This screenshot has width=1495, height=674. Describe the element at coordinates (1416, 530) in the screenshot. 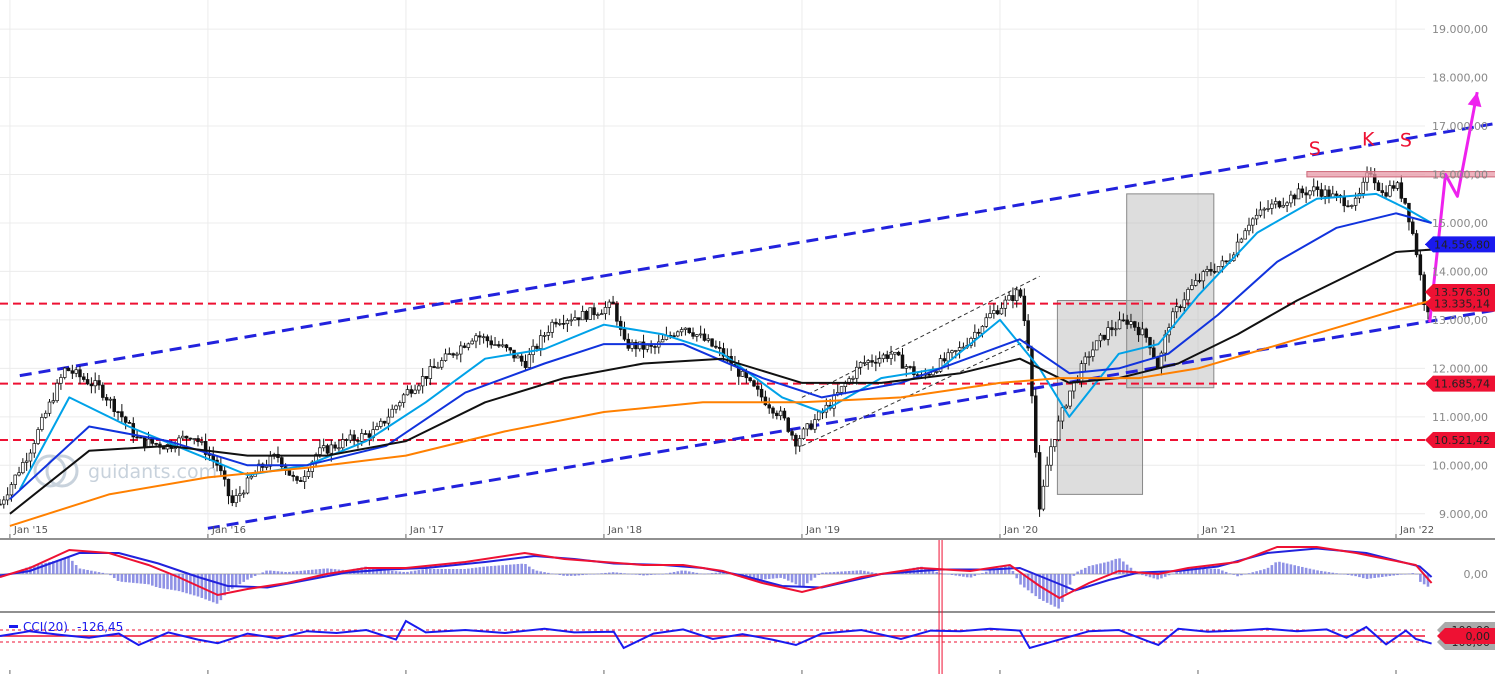

I see `time-tick-label: Jan '22` at that location.